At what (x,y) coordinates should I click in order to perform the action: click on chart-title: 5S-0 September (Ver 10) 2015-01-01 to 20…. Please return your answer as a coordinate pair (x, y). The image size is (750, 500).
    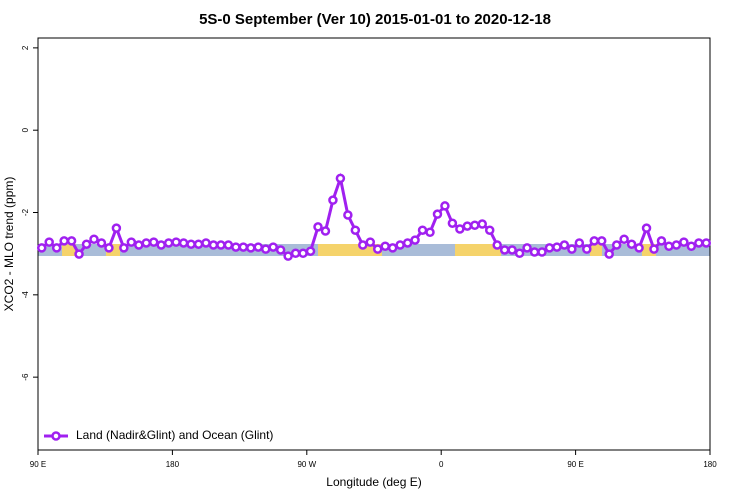
    Looking at the image, I should click on (375, 19).